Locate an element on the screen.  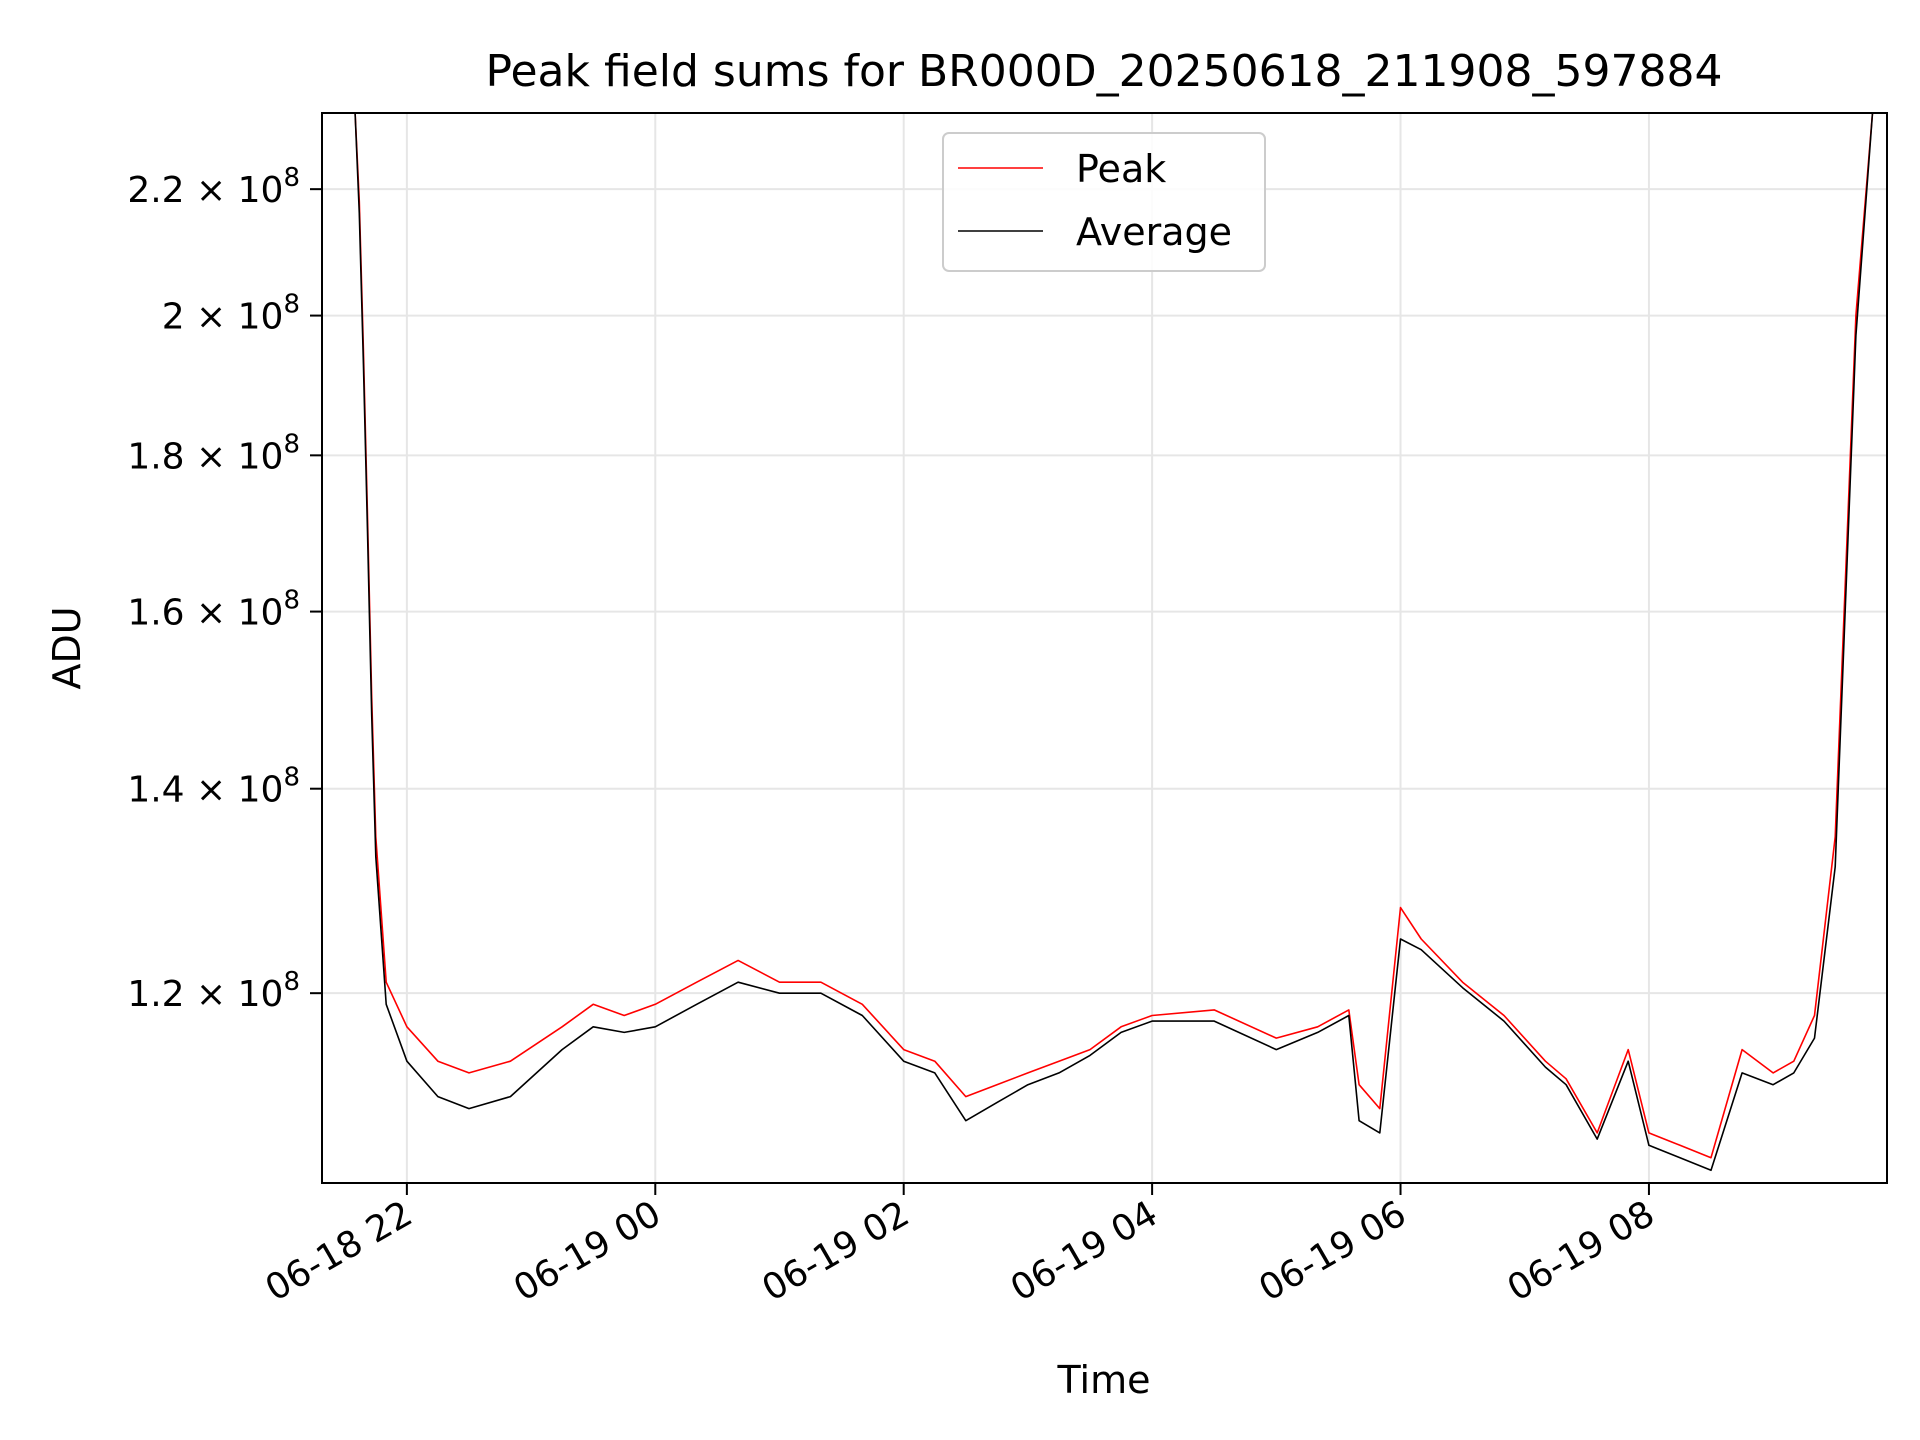
y-tick-label: 2 × 10⁸ is located at coordinates (231, 314).